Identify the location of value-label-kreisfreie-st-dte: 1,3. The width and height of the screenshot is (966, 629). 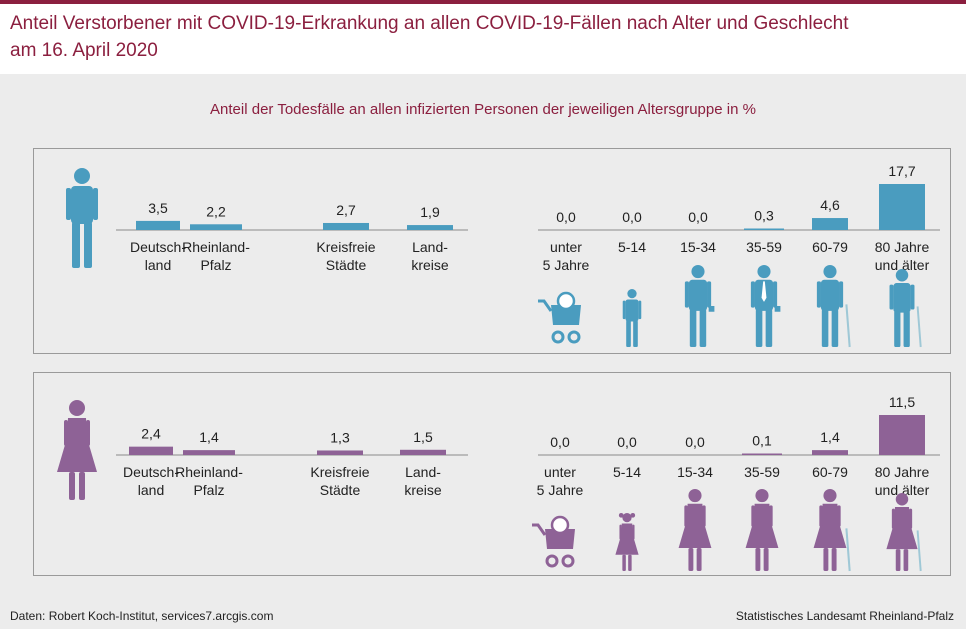
(340, 437).